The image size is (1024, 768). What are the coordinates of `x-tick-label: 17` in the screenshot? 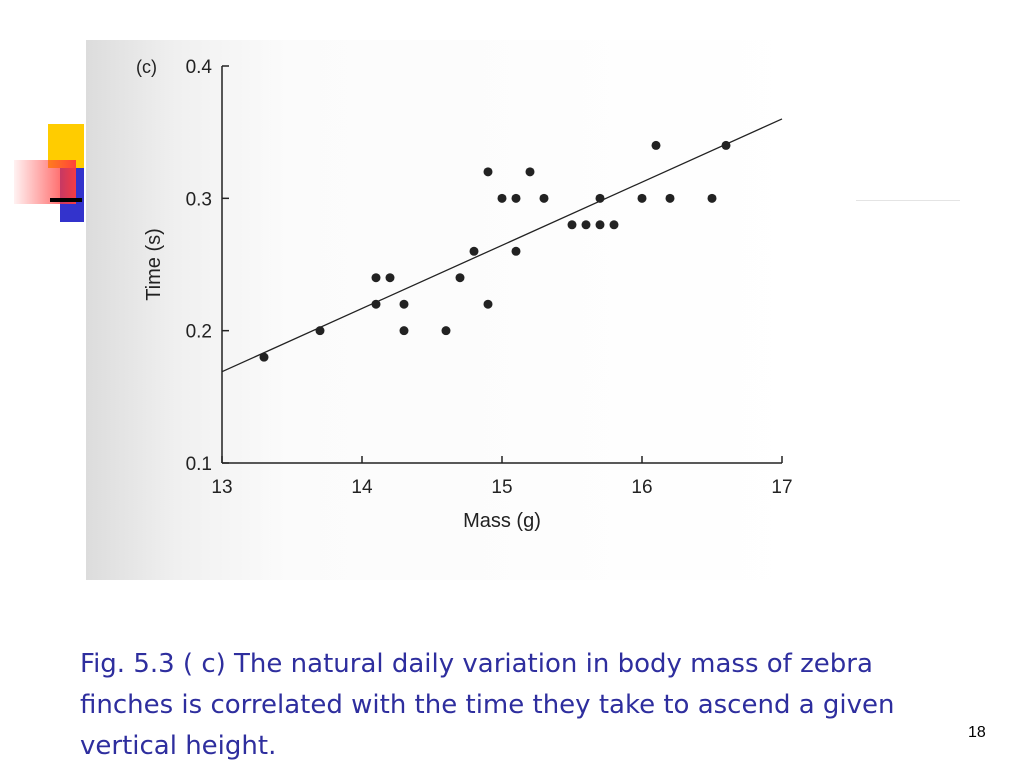 It's located at (781, 487).